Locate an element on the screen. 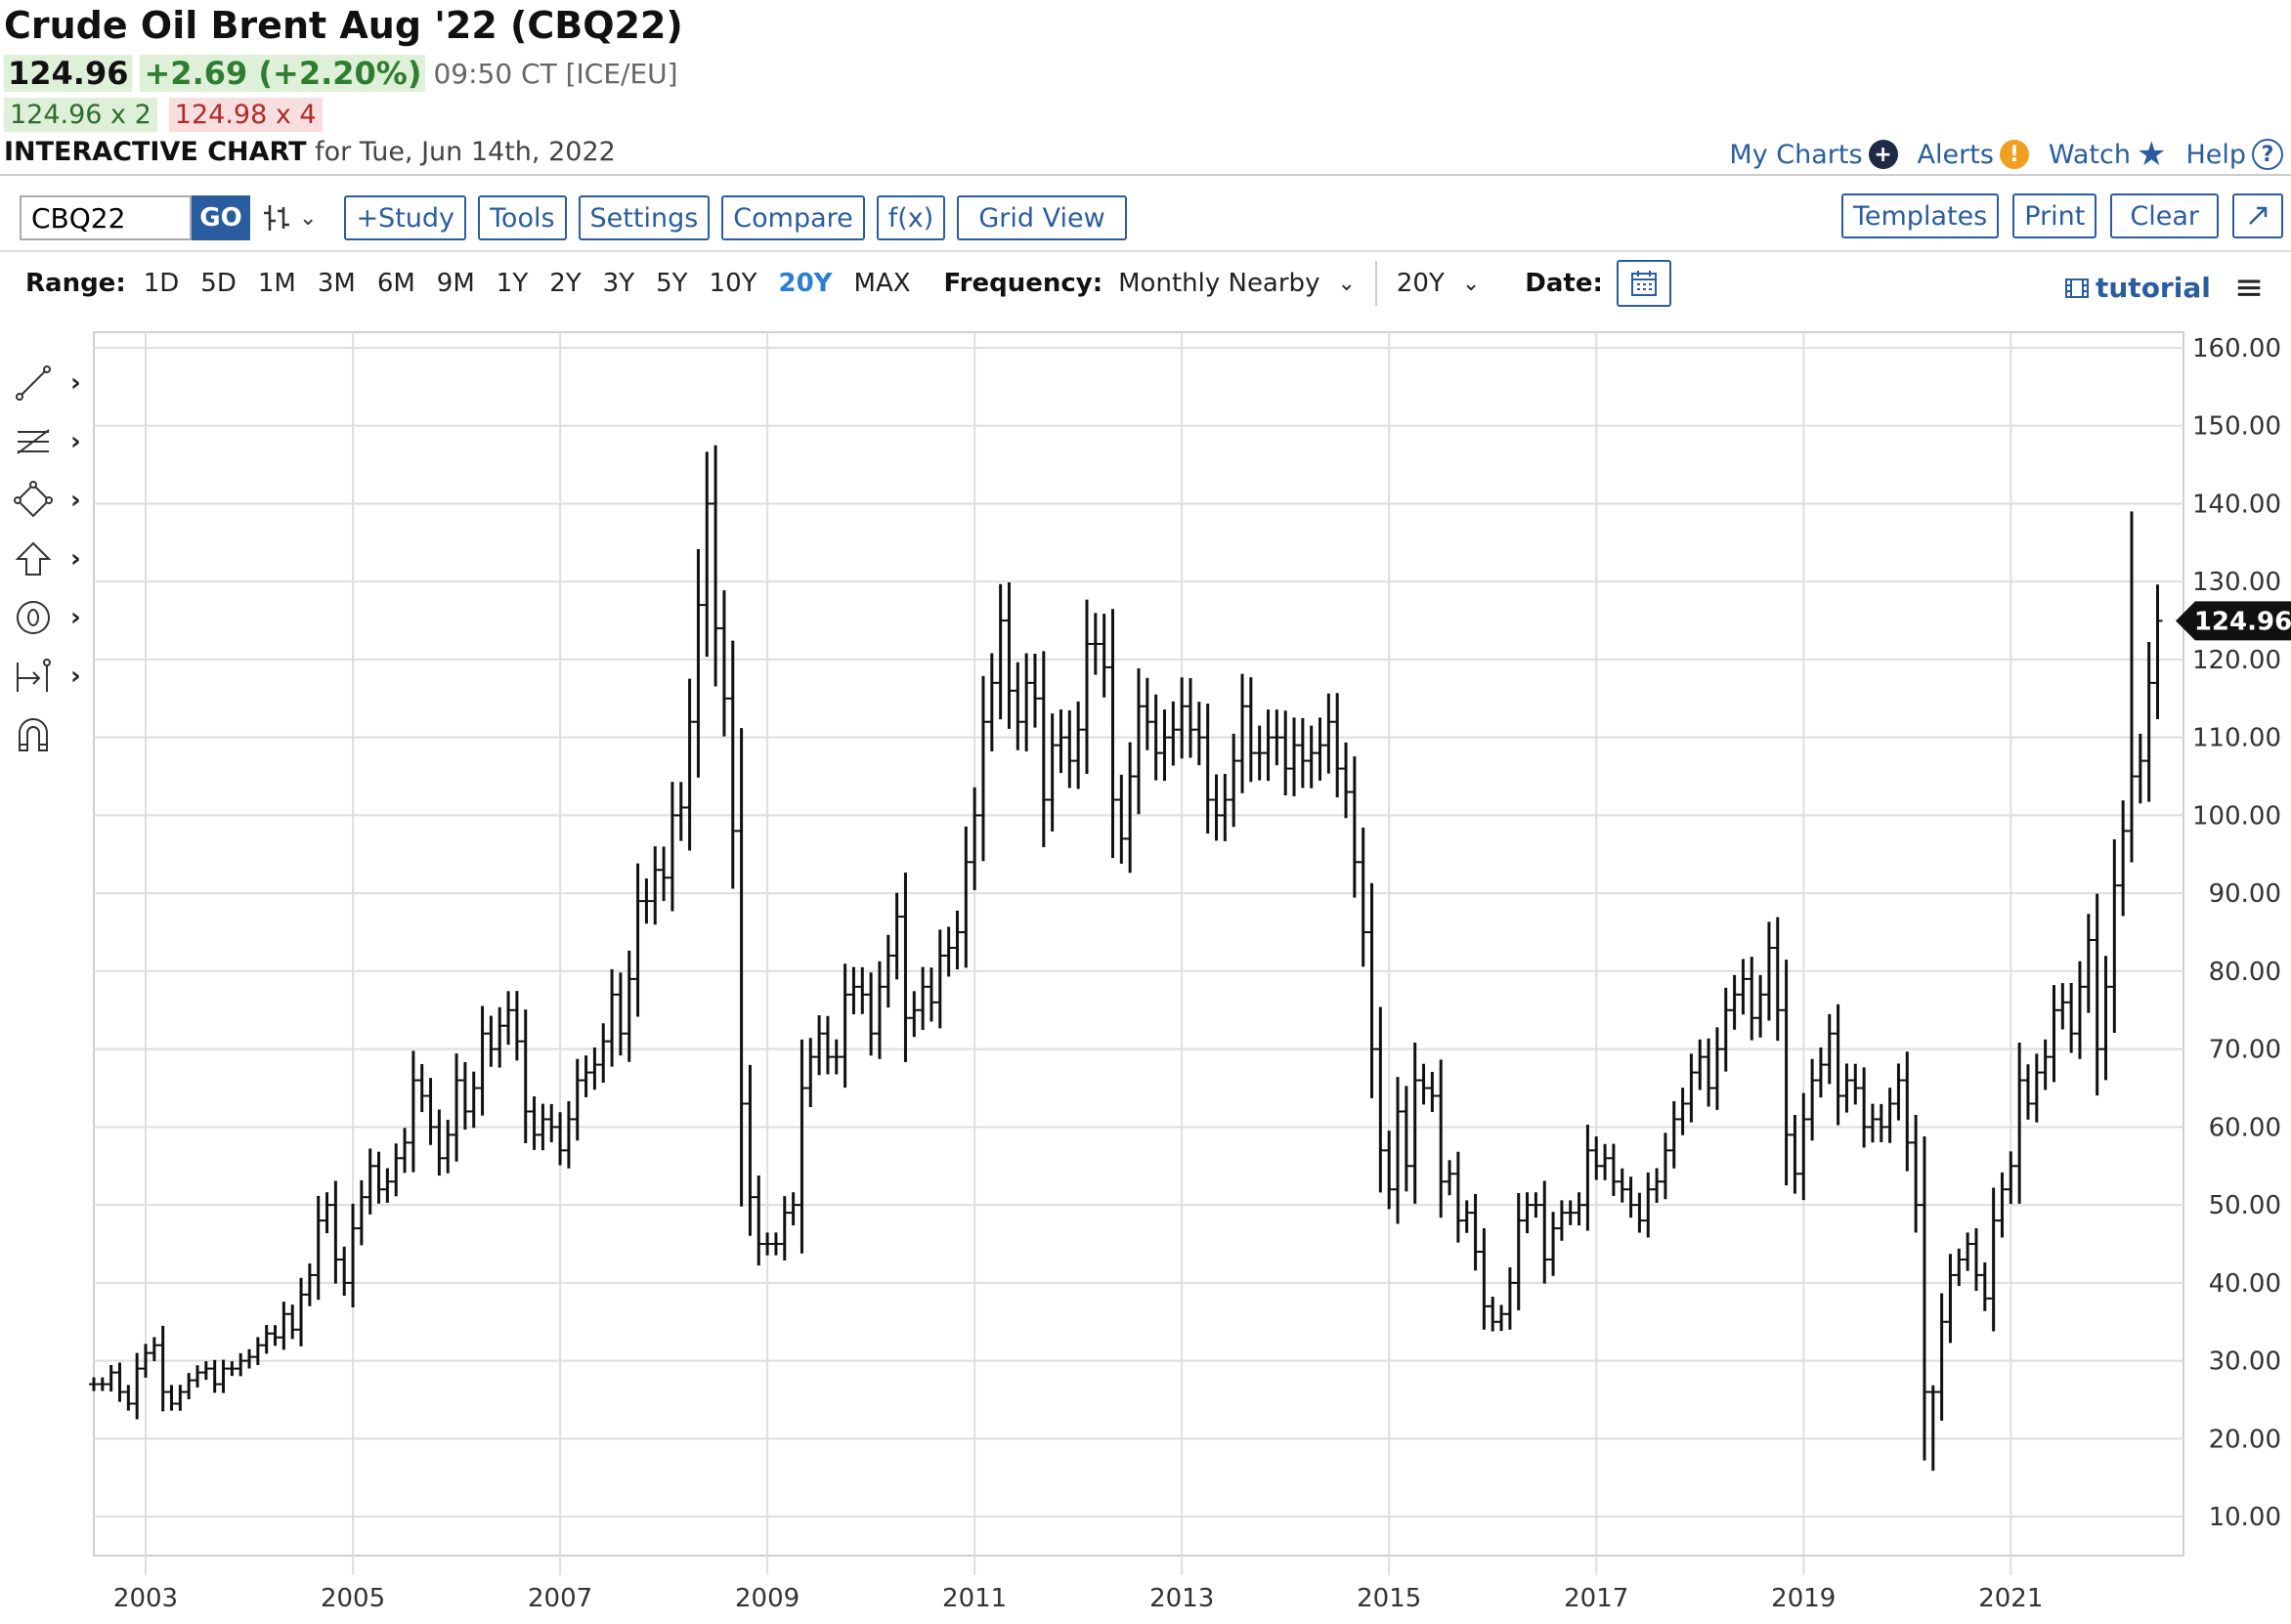 The height and width of the screenshot is (1624, 2291). tutorial-area: tutorial ≡ is located at coordinates (2164, 288).